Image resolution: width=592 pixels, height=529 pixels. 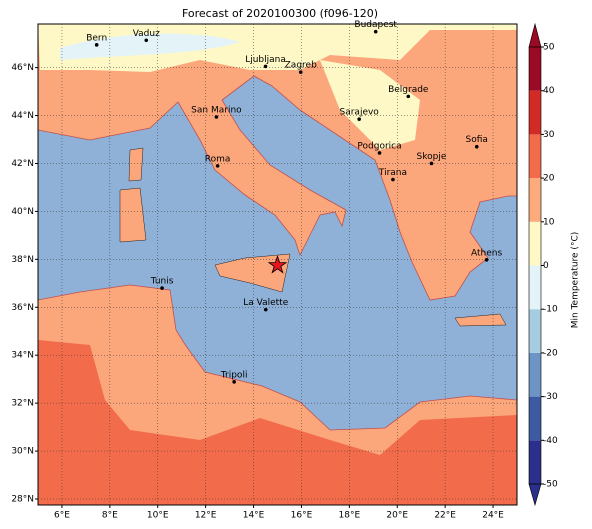 What do you see at coordinates (445, 516) in the screenshot?
I see `x-tick-label: 22°E` at bounding box center [445, 516].